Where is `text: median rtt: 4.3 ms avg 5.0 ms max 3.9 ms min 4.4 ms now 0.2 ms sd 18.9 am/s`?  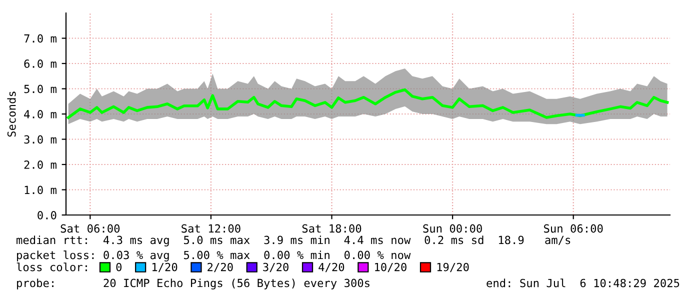
text: median rtt: 4.3 ms avg 5.0 ms max 3.9 ms min 4.4 ms now 0.2 ms sd 18.9 am/s is located at coordinates (293, 241).